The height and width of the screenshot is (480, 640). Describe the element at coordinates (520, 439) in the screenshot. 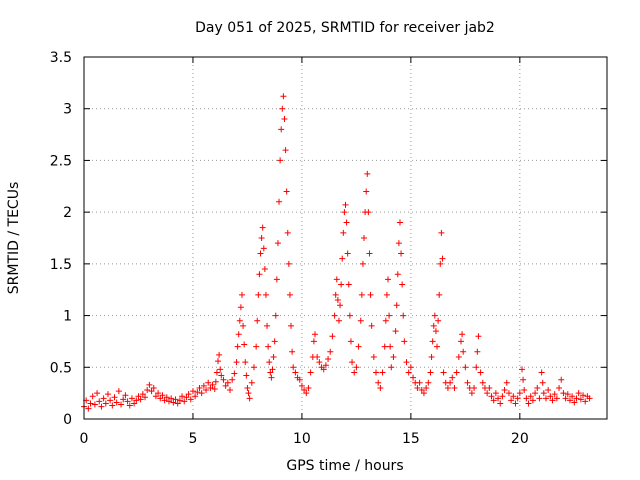

I see `x-tick-label: 20` at that location.